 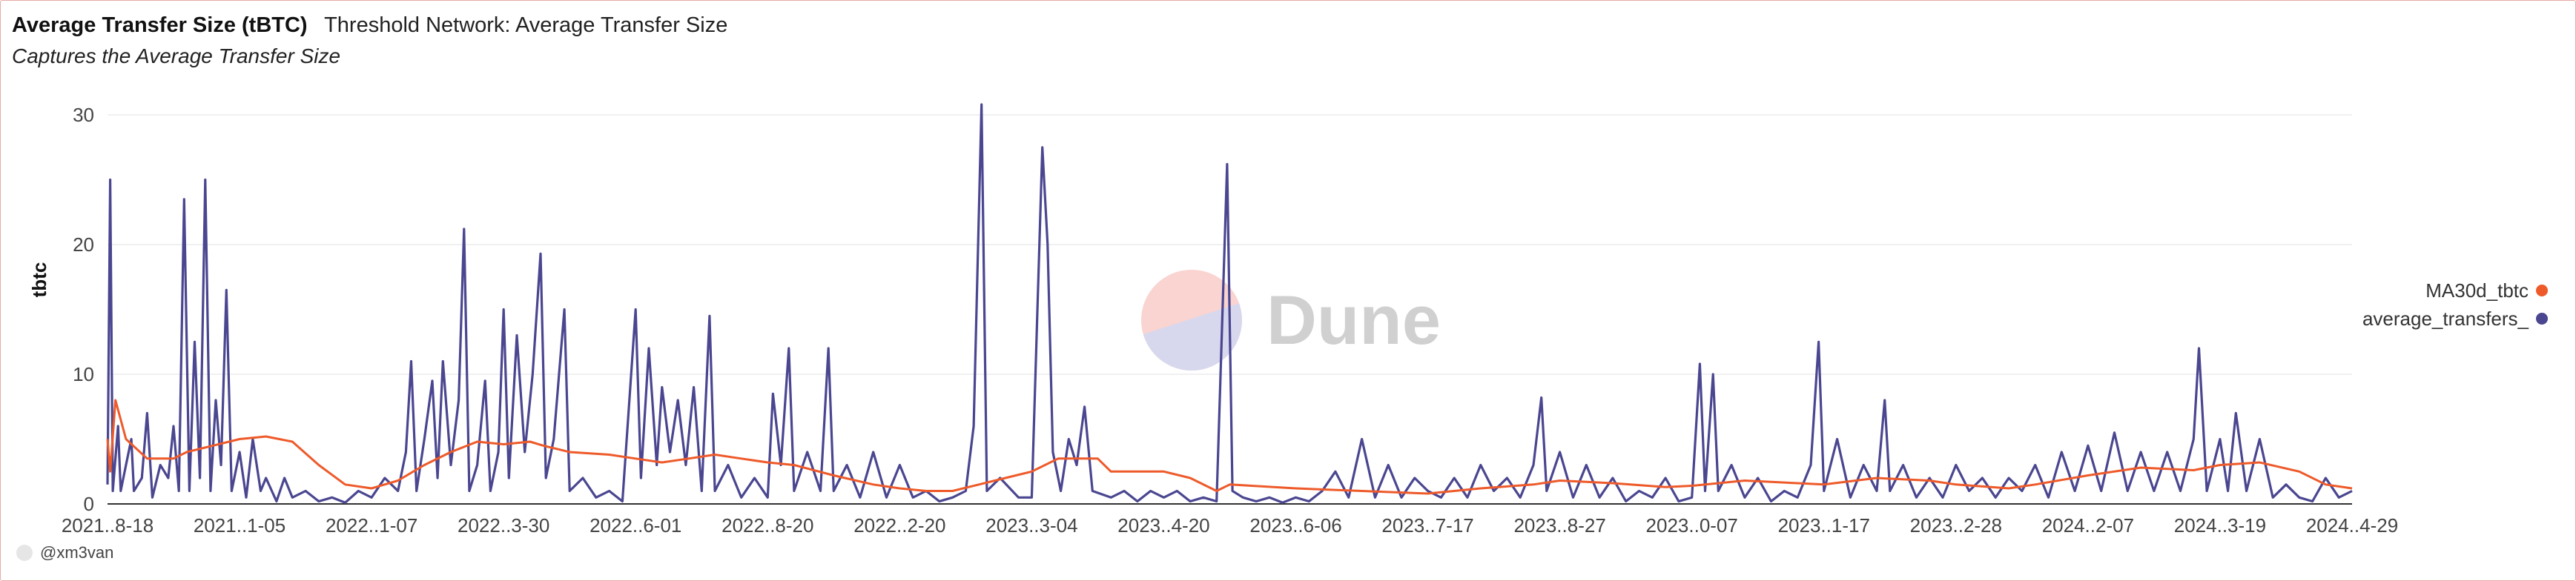 What do you see at coordinates (239, 525) in the screenshot?
I see `x-tick-label: 2021..1-05` at bounding box center [239, 525].